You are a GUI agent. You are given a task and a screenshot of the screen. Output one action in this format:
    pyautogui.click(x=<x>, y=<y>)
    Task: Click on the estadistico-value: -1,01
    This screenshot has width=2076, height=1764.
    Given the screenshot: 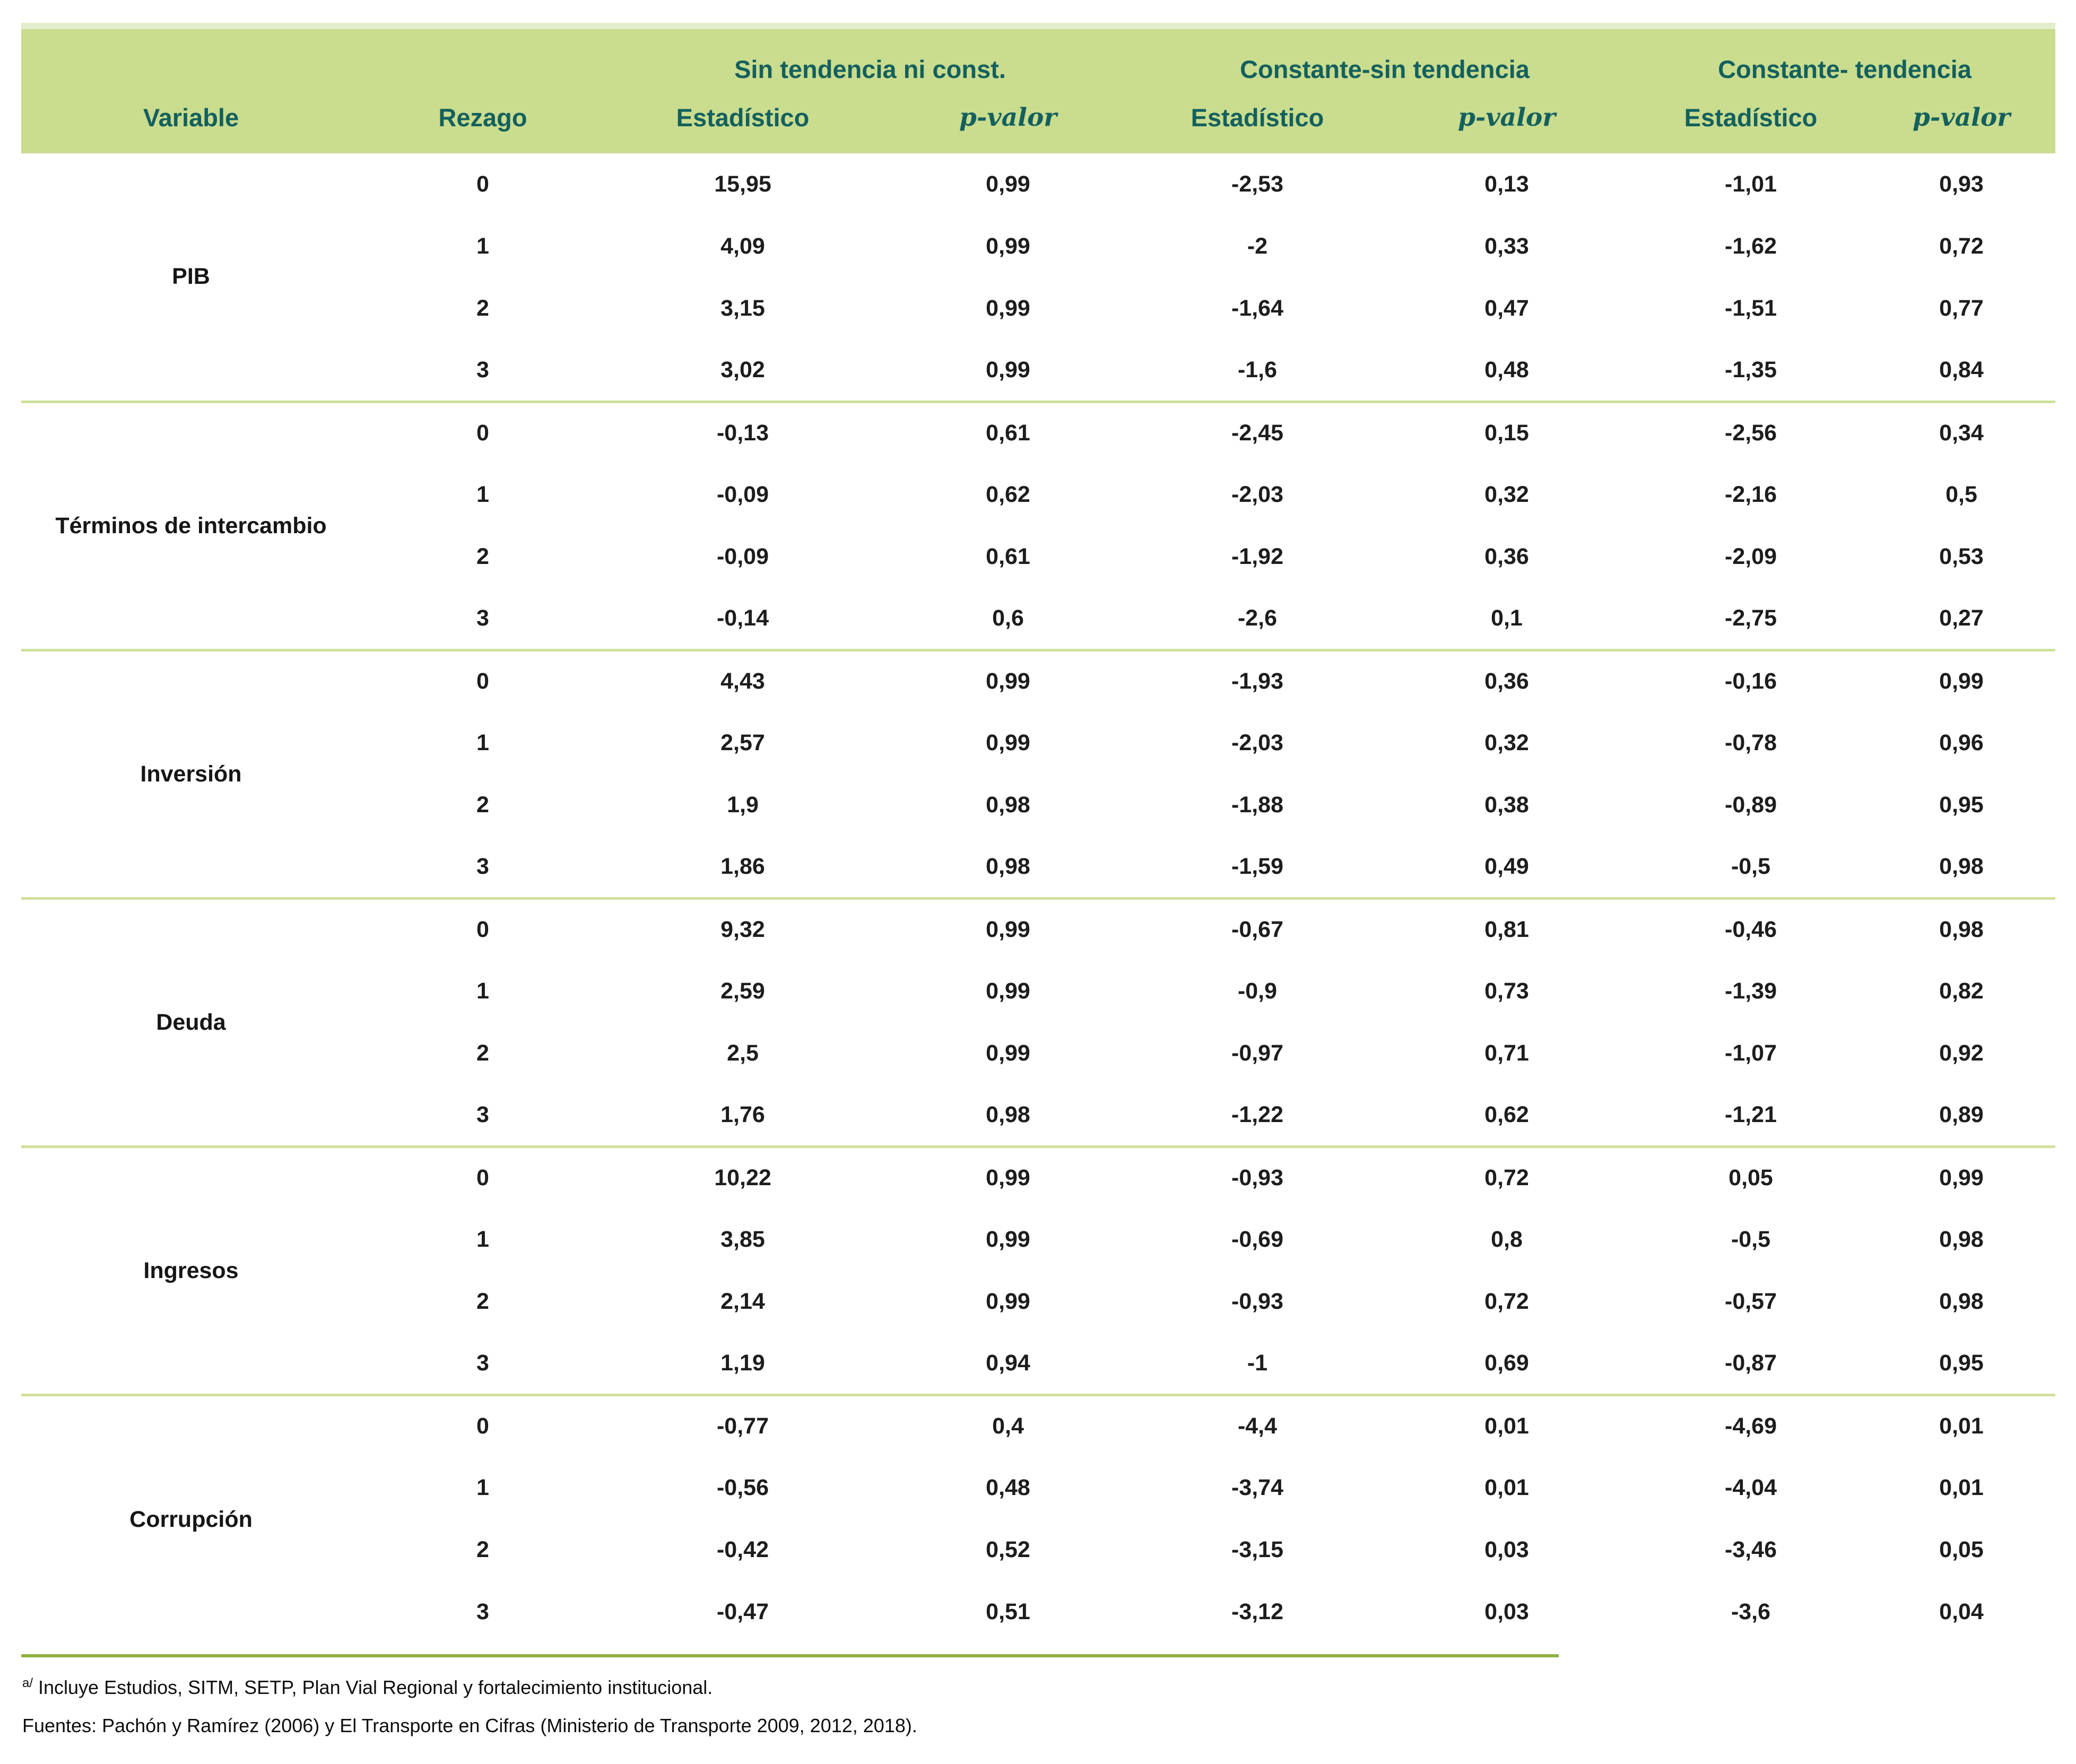 What is the action you would take?
    pyautogui.click(x=1751, y=184)
    